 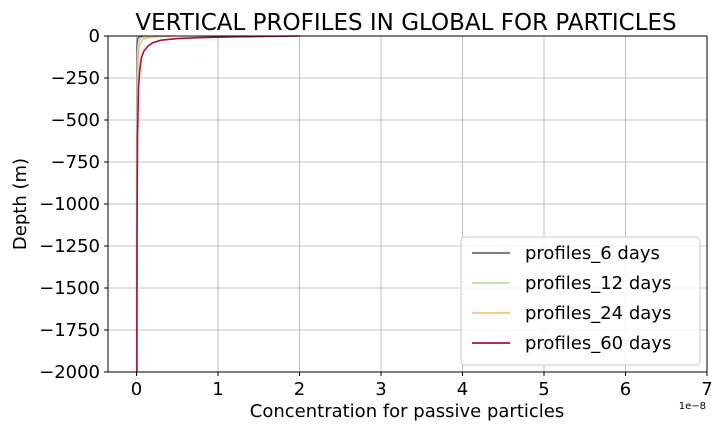 I want to click on legend-label: profiles_24 days, so click(x=598, y=313).